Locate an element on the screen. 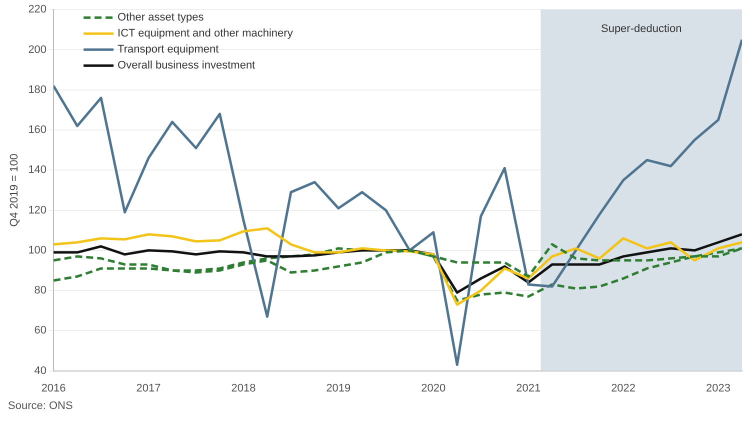  legend-label: Transport equipment is located at coordinates (168, 50).